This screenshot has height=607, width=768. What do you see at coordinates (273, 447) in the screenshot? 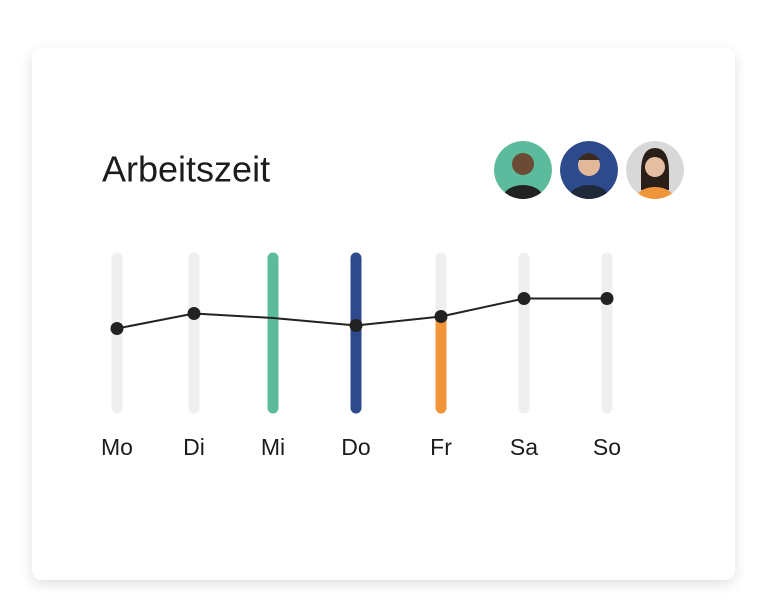
I see `x-tick-label: Mi` at bounding box center [273, 447].